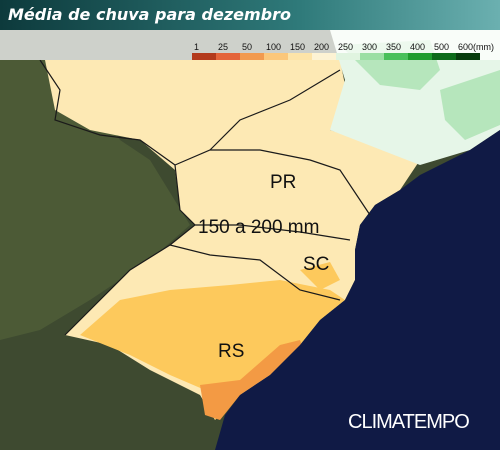 The height and width of the screenshot is (450, 500). I want to click on legend-label: 50, so click(247, 47).